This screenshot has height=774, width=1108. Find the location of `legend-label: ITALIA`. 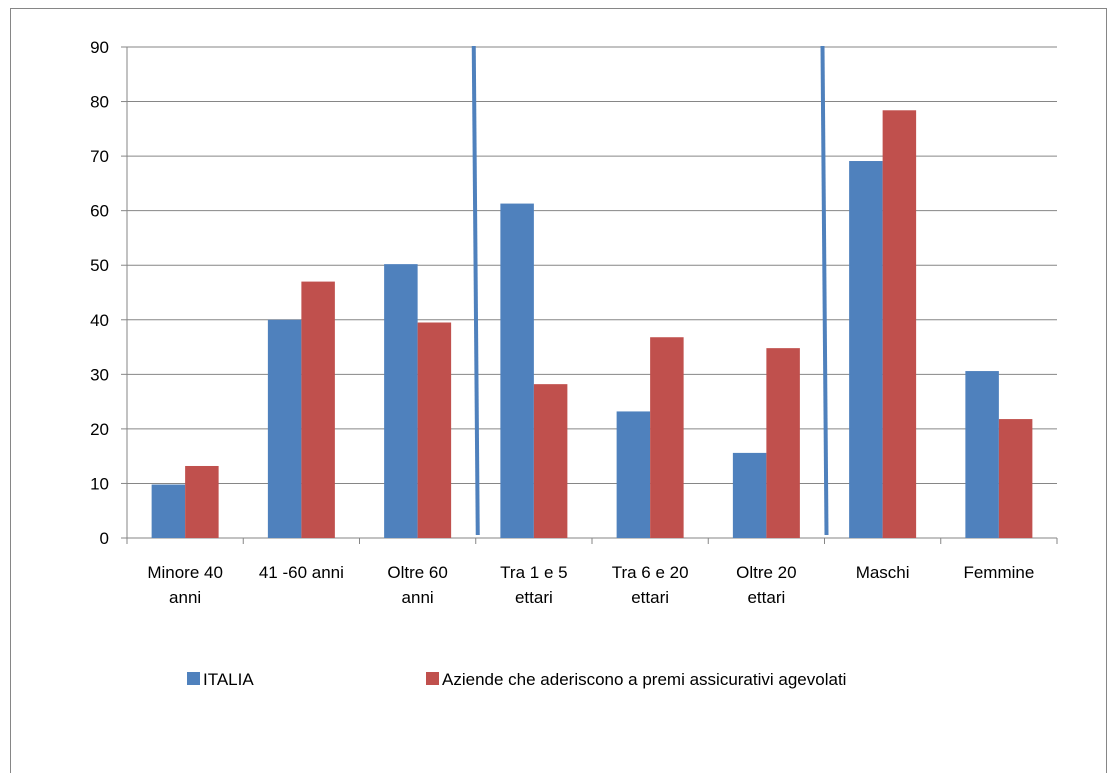

legend-label: ITALIA is located at coordinates (228, 679).